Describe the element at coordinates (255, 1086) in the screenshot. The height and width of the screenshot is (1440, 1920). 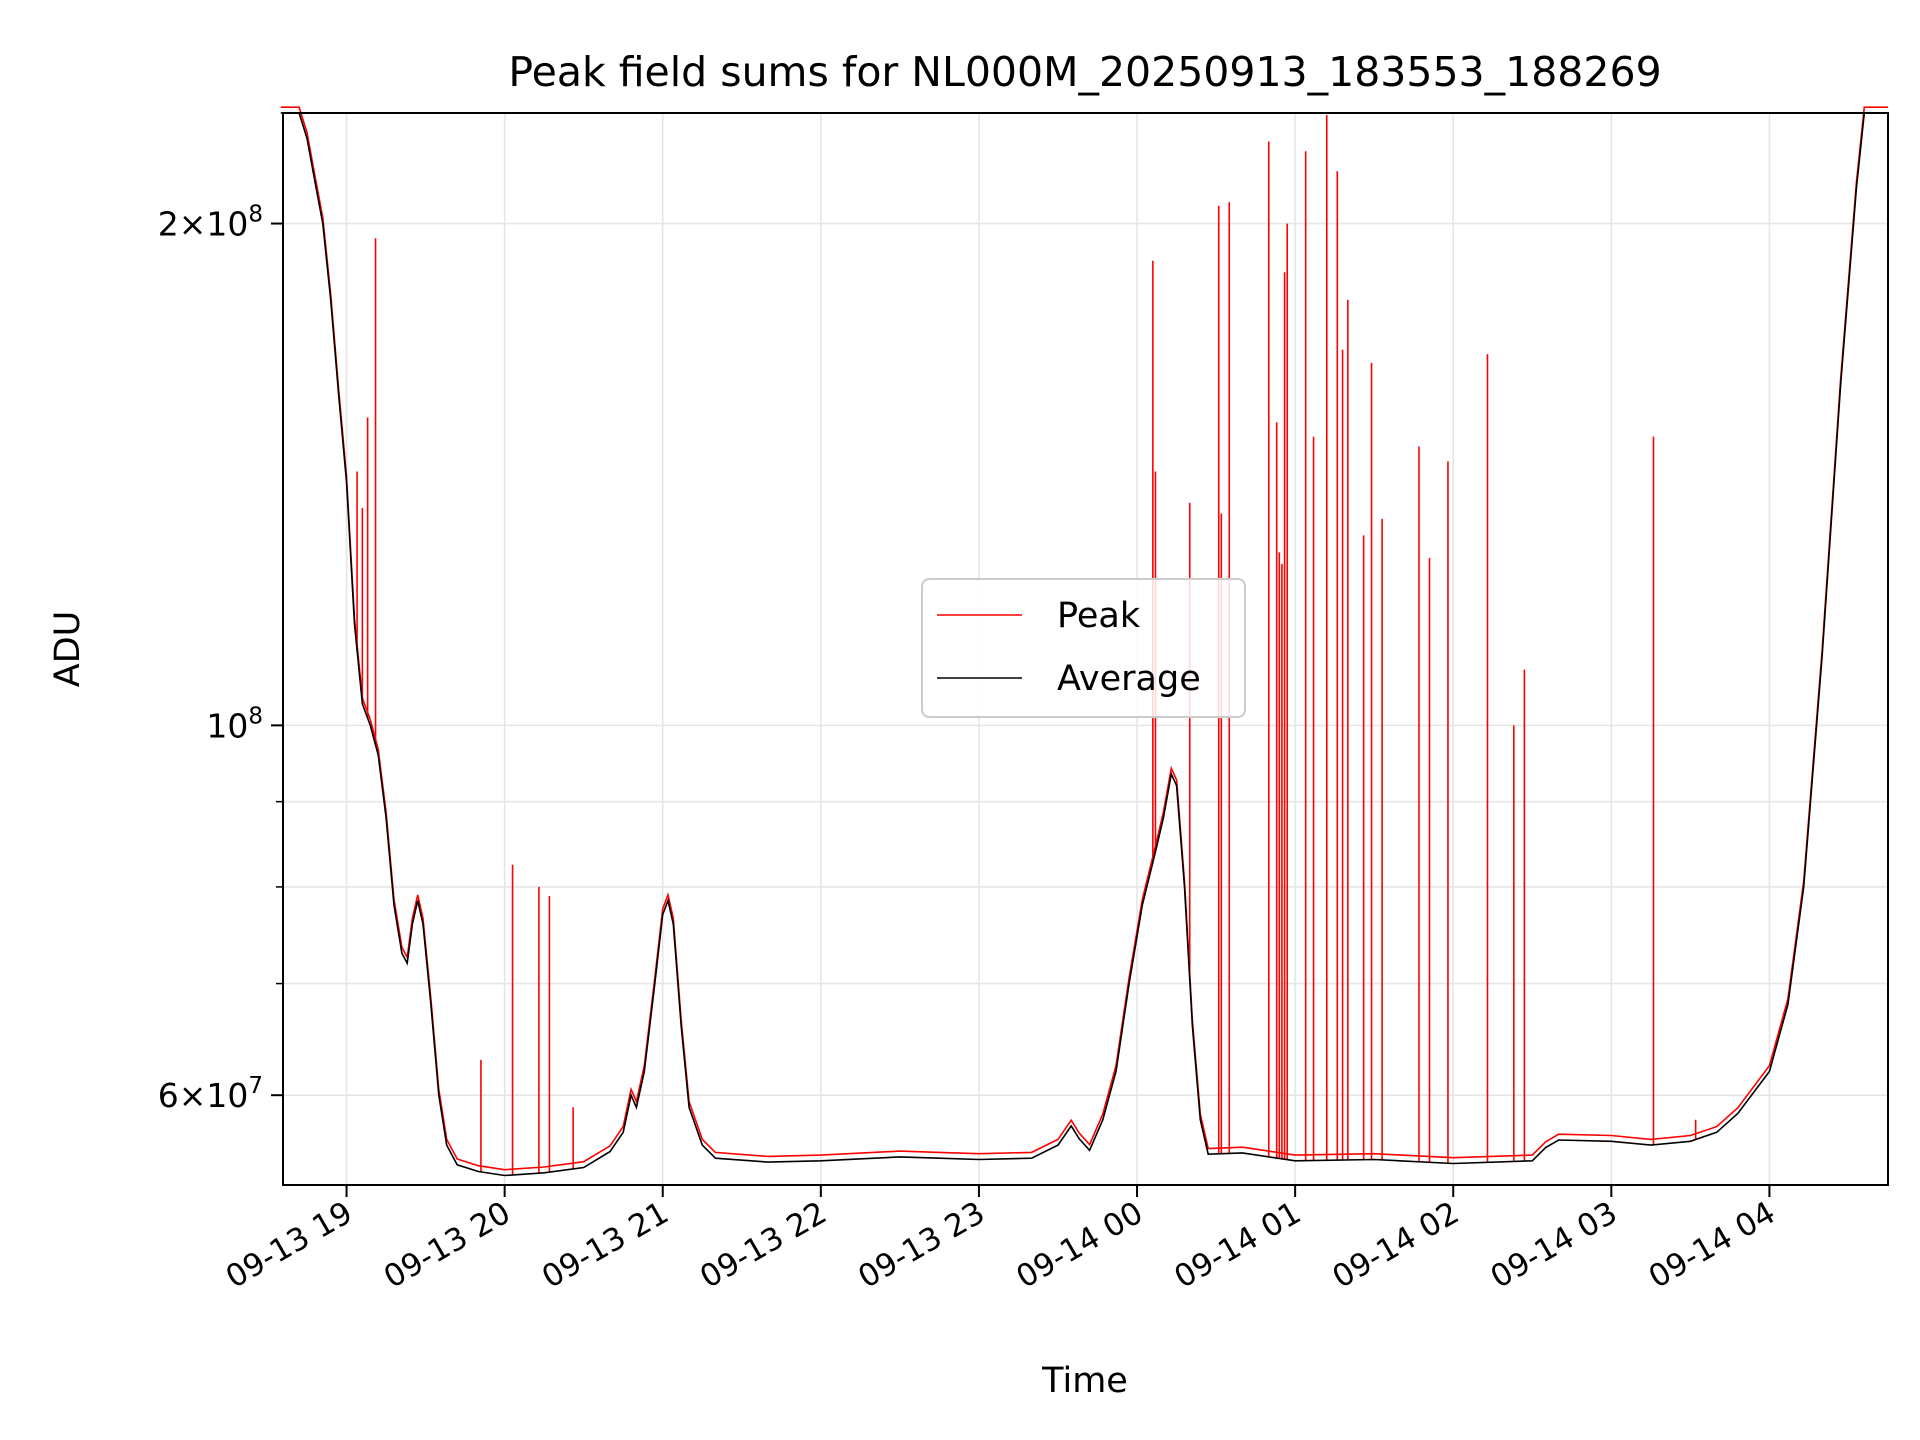
I see `y-tick-exponent: 7` at that location.